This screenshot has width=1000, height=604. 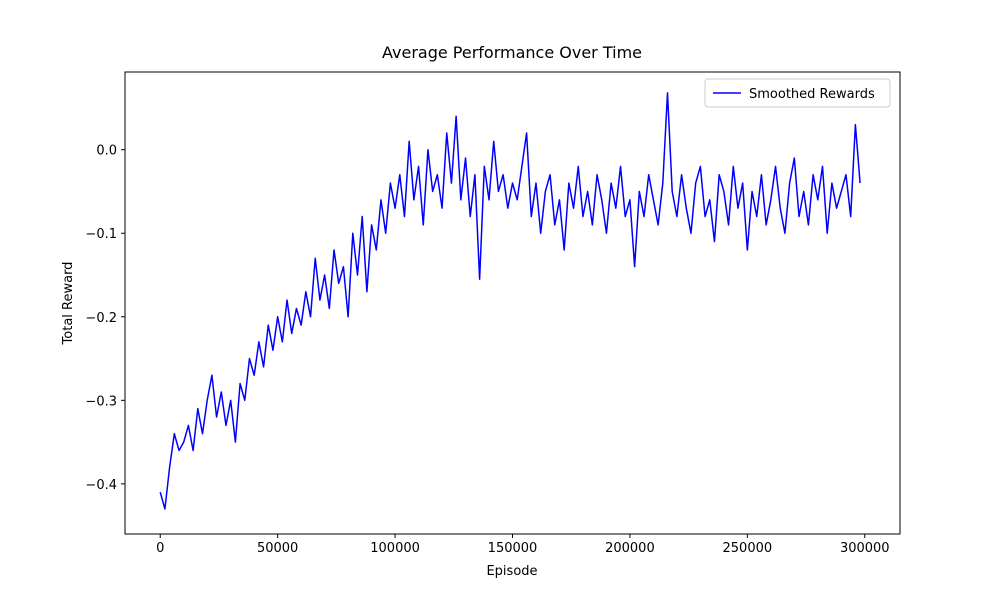 What do you see at coordinates (101, 401) in the screenshot?
I see `y-tick-label: −0.3` at bounding box center [101, 401].